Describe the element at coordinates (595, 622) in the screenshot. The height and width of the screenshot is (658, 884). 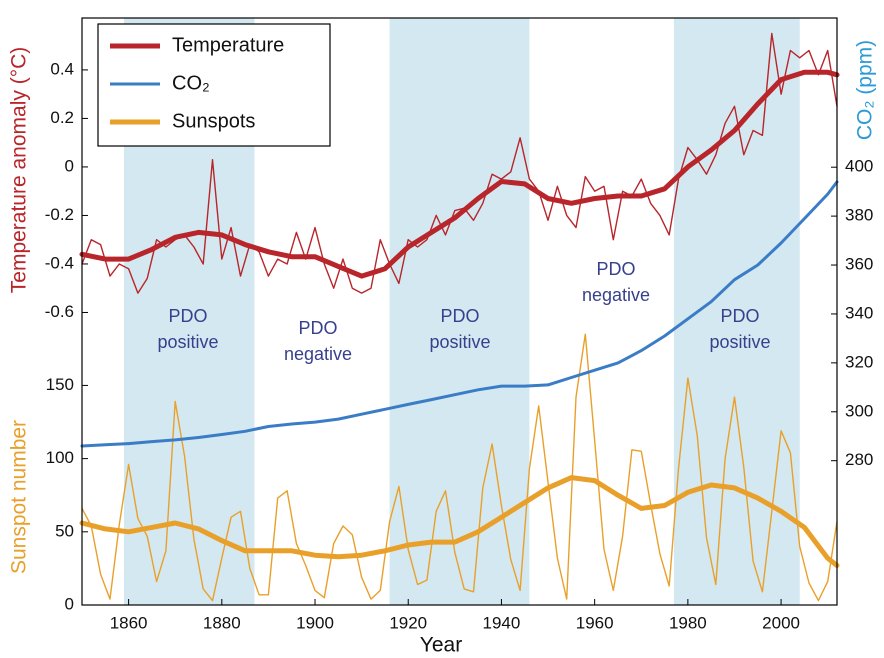
I see `x-tick-label: 1960` at that location.